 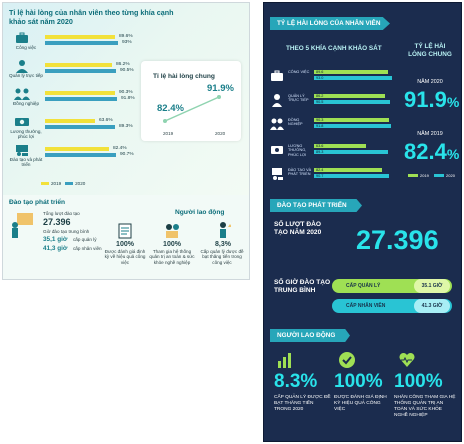 I want to click on value-2020: 91.8%, so click(x=128, y=98).